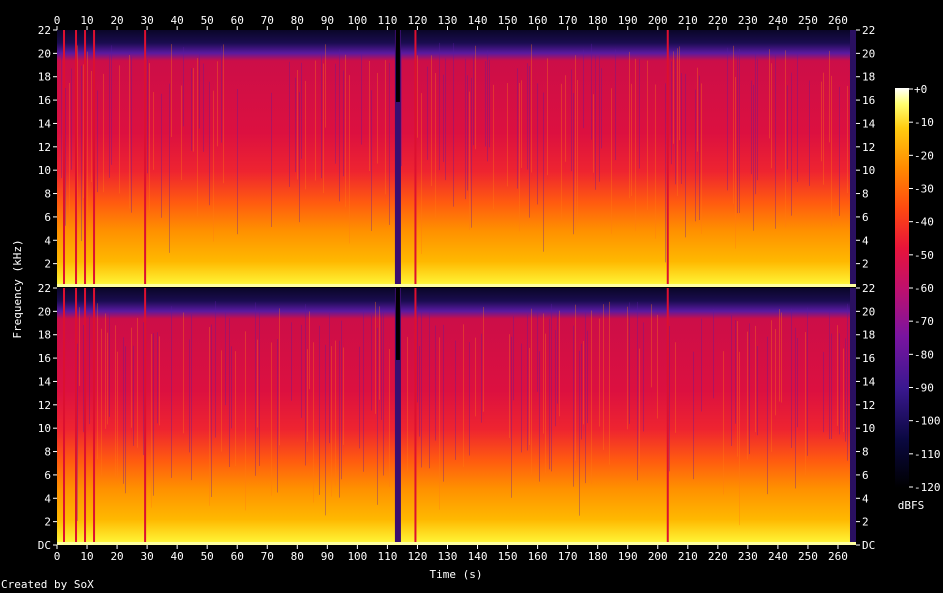  Describe the element at coordinates (927, 454) in the screenshot. I see `colorbar-tick-label: -110` at that location.